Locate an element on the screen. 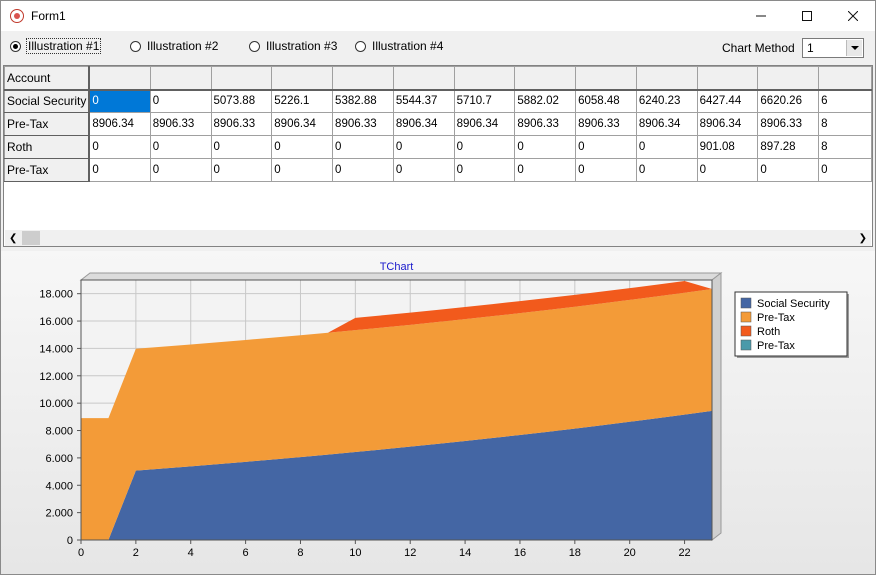 This screenshot has height=575, width=876. radio-illustration-1: Illustration #1 is located at coordinates (56, 46).